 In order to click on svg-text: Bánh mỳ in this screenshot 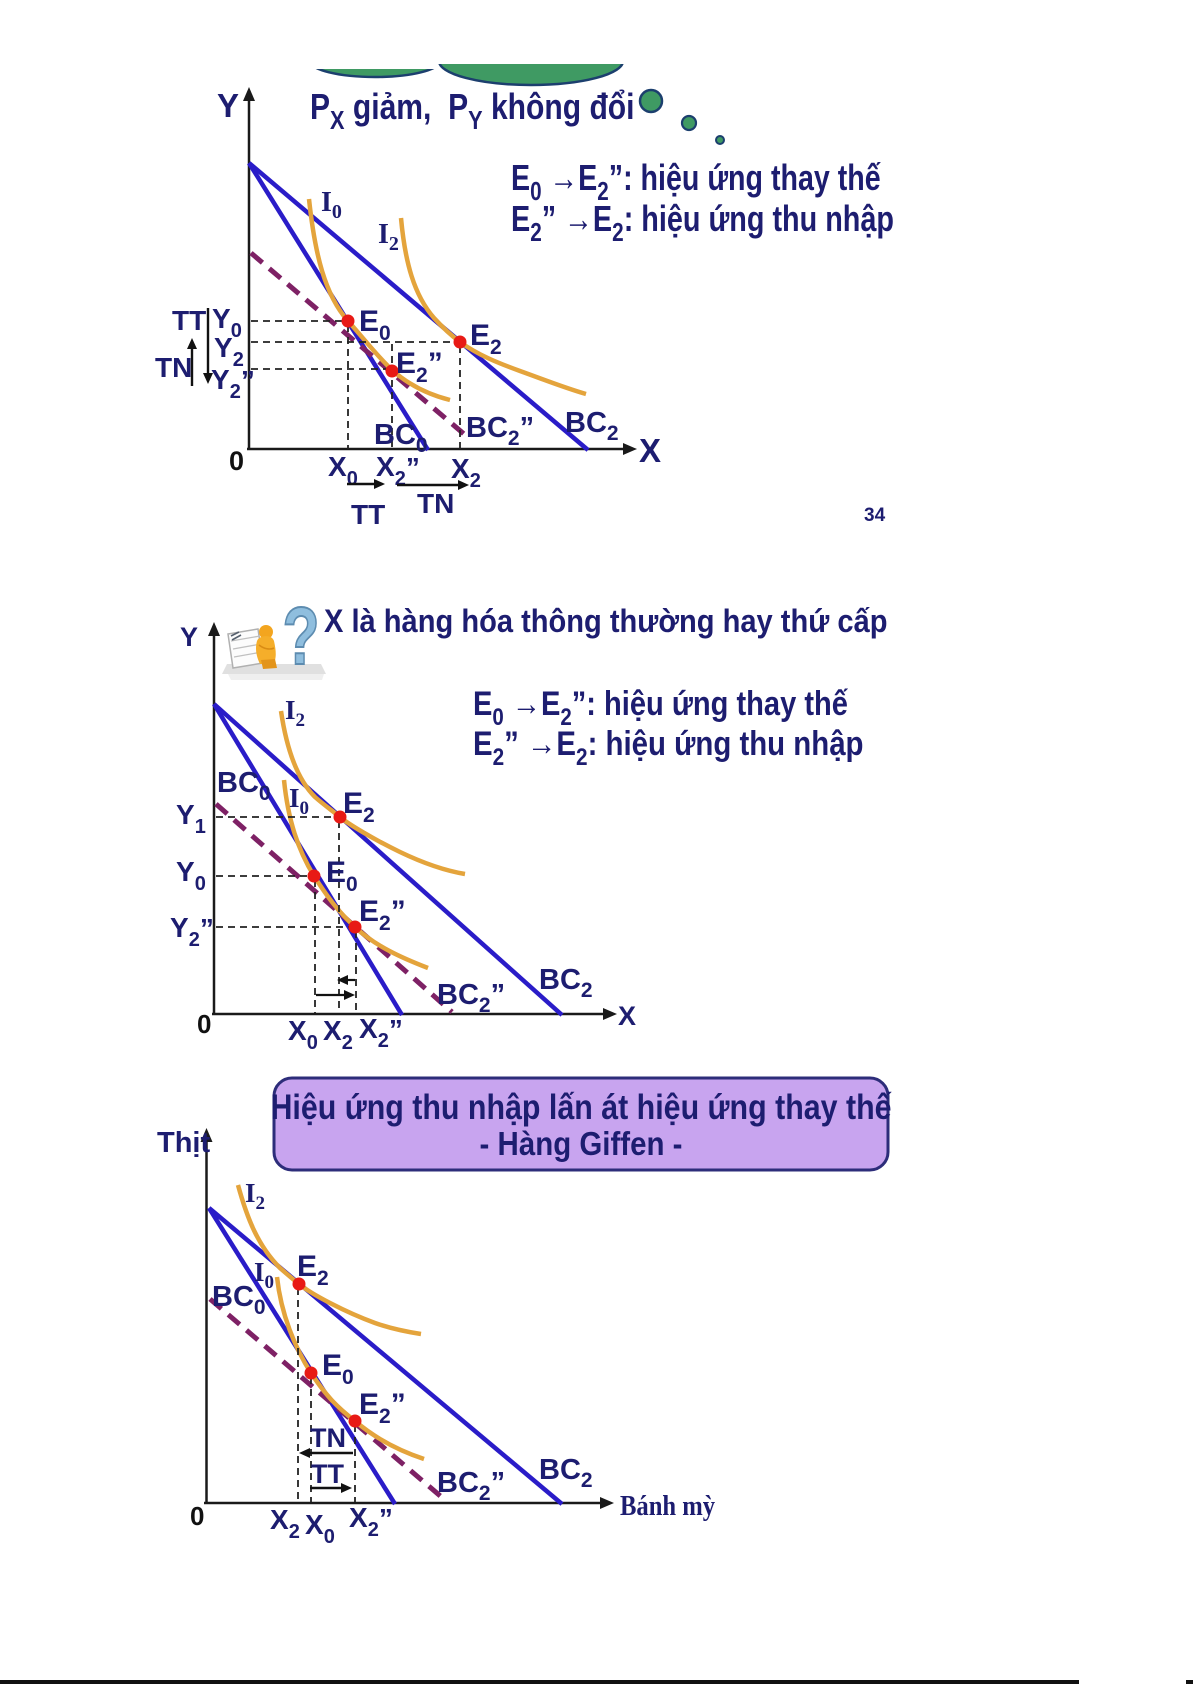, I will do `click(667, 1506)`.